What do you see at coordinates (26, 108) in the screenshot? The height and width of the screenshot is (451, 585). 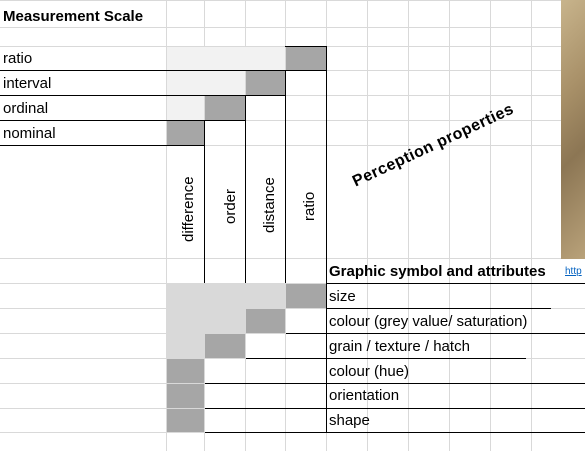 I see `scale-label-ordinal: ordinal` at bounding box center [26, 108].